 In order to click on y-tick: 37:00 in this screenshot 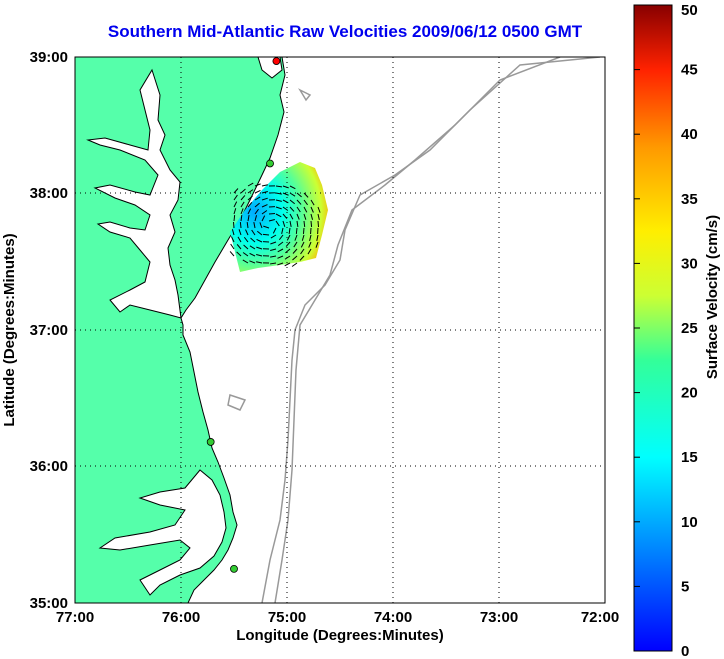, I will do `click(49, 330)`.